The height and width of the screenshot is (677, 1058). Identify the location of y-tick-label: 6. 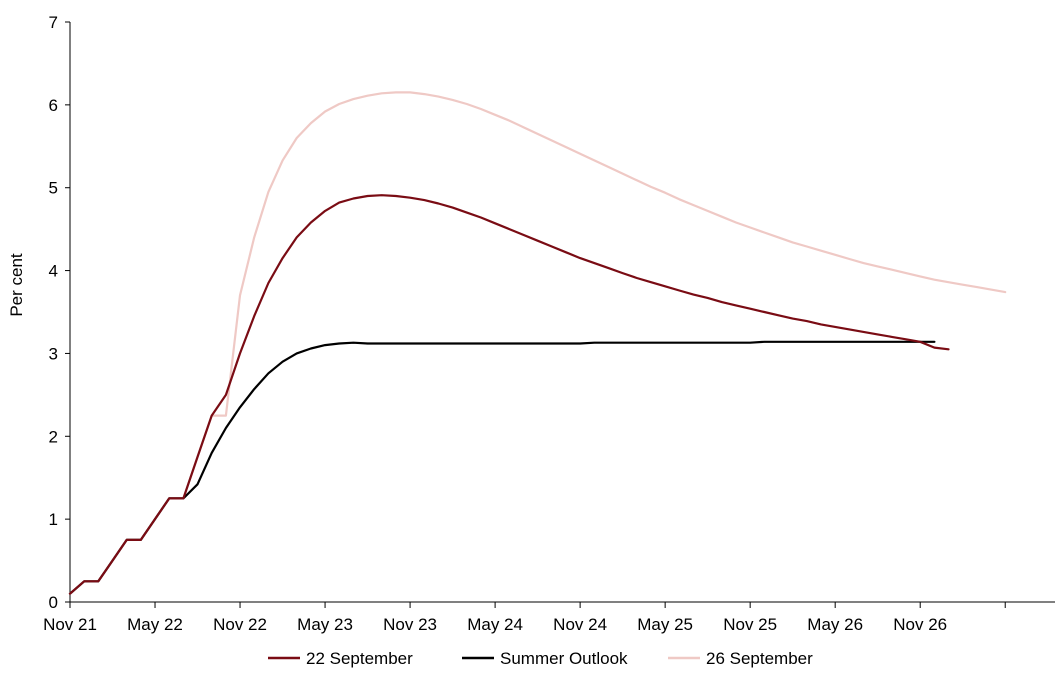
(53, 105).